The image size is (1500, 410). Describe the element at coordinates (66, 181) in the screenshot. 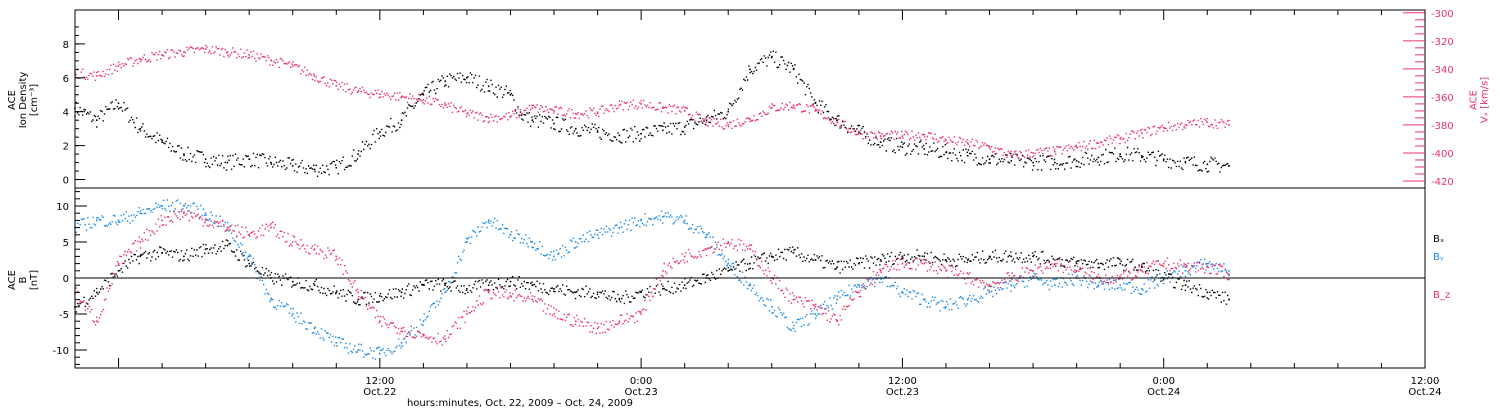

I see `ytick-label: 0` at that location.